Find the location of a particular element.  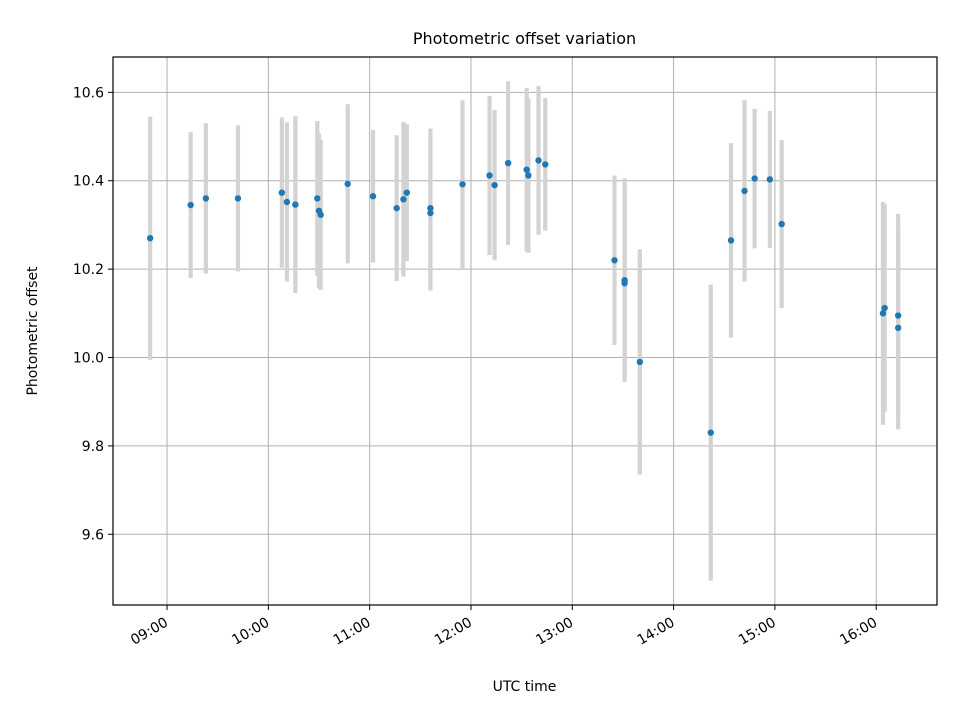

y-tick-label: 10.0 is located at coordinates (88, 359).